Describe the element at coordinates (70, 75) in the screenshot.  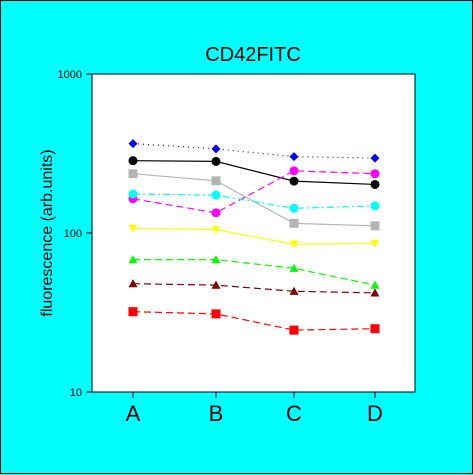
I see `y-tick-label: 1000` at that location.